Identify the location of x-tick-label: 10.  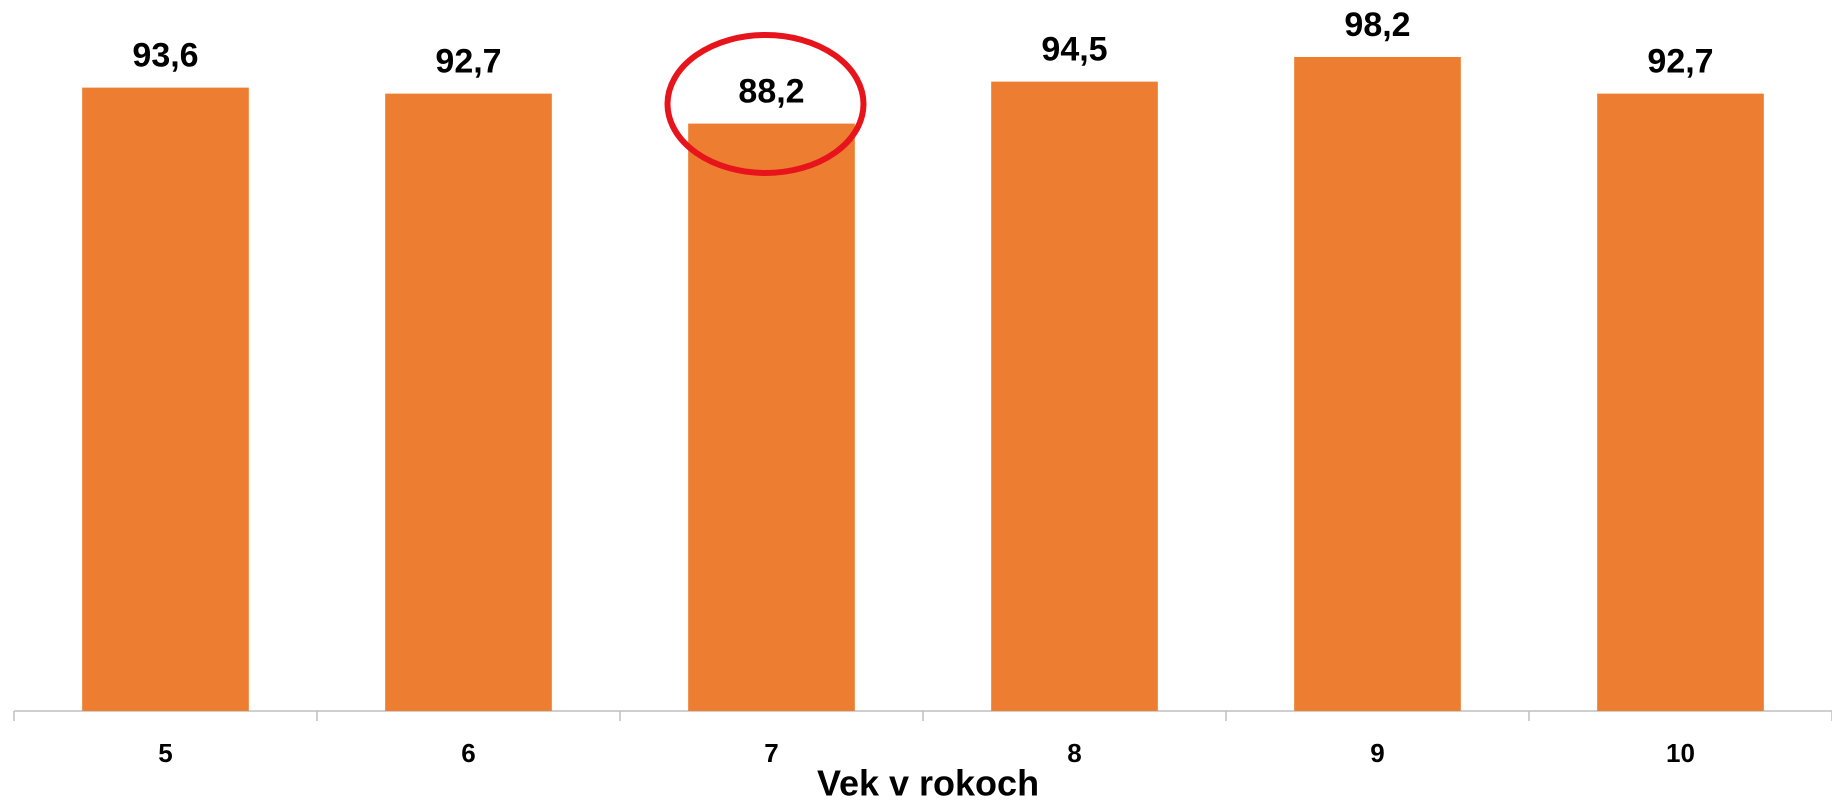
(1680, 753).